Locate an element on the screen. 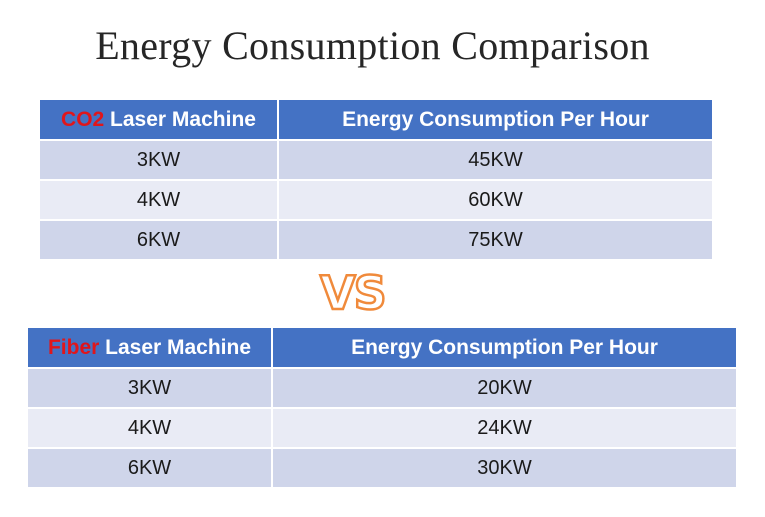  table-row: 6KW 30KW is located at coordinates (382, 468).